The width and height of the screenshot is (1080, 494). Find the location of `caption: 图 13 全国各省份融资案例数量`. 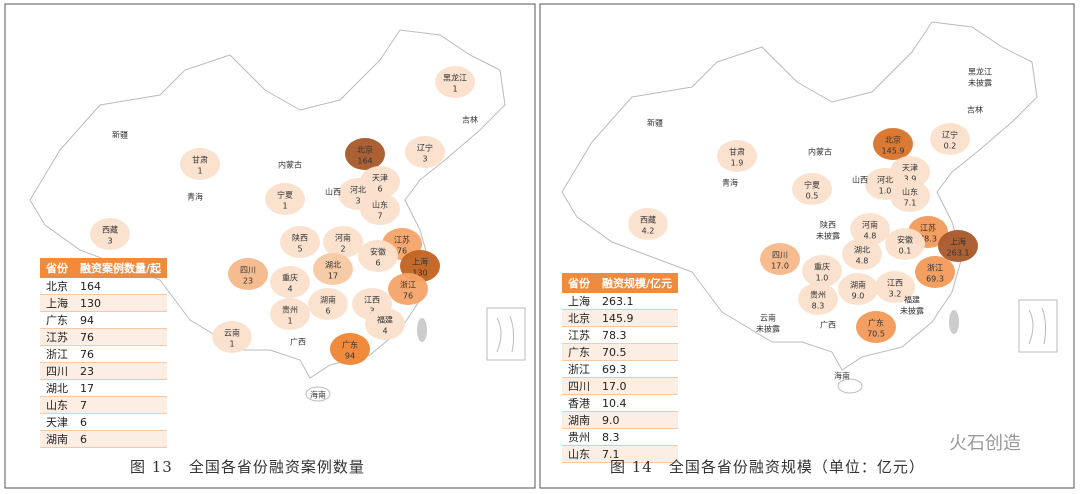

caption: 图 13 全国各省份融资案例数量 is located at coordinates (247, 467).